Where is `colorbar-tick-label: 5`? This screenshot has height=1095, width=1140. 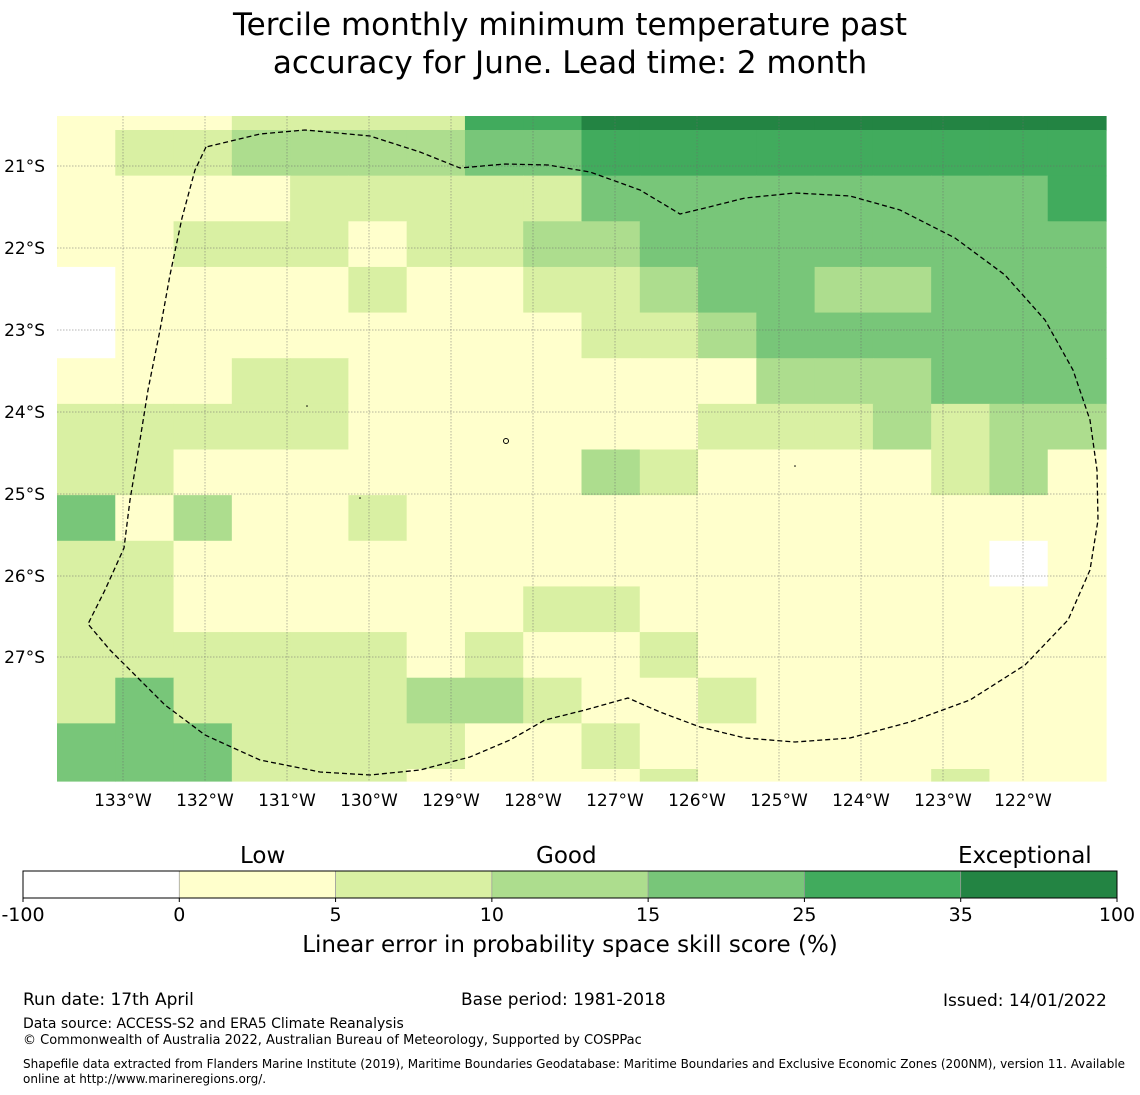
colorbar-tick-label: 5 is located at coordinates (336, 915).